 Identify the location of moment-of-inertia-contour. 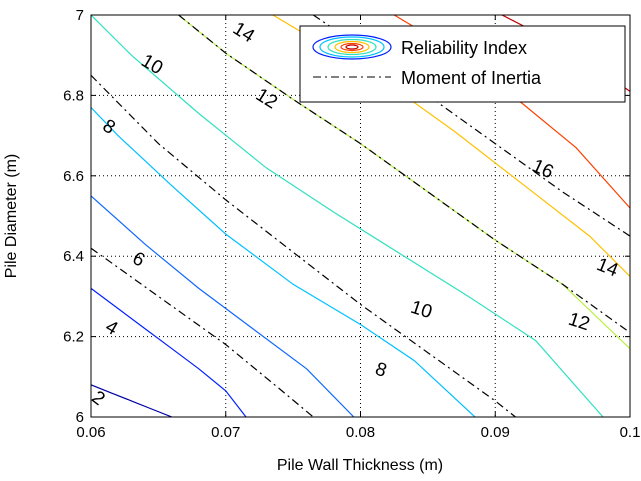
(202, 332).